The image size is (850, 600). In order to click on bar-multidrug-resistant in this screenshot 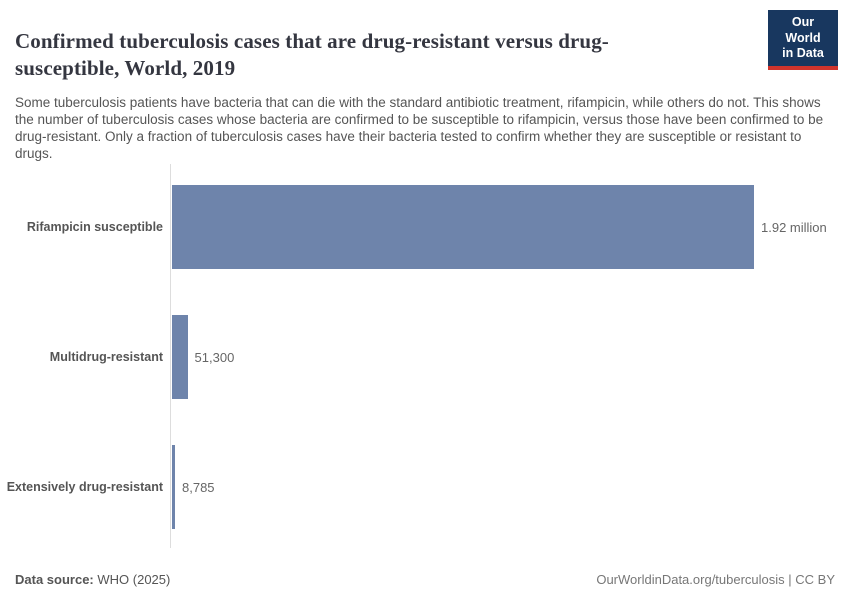, I will do `click(180, 357)`.